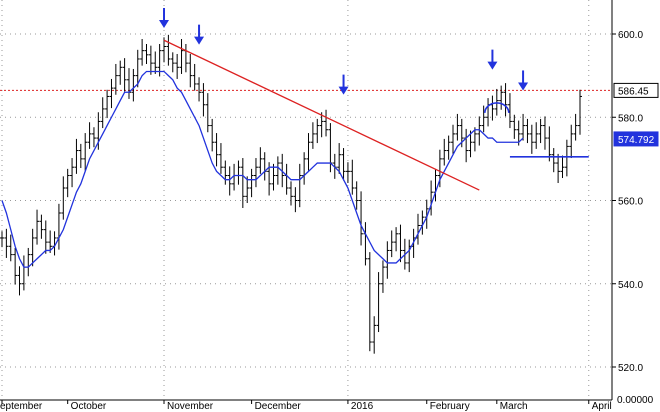  Describe the element at coordinates (89, 406) in the screenshot. I see `x-month-label: October` at that location.